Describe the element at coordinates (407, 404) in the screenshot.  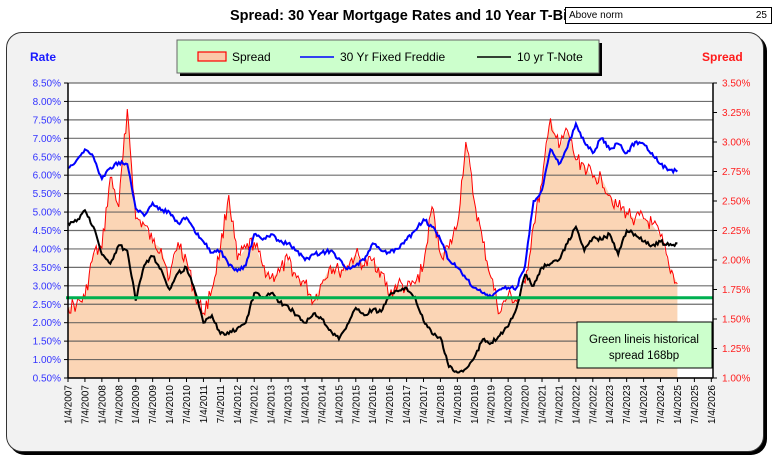
I see `x-tick-label: 1/4/2017` at that location.